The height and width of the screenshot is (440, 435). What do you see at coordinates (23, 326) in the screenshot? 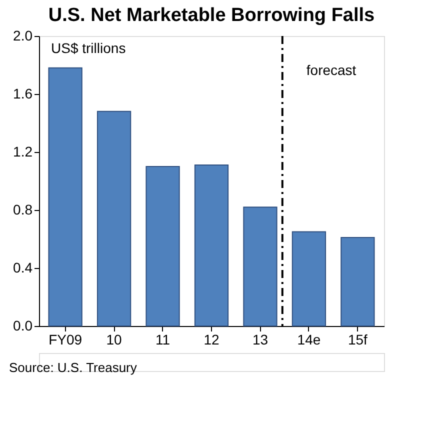
I see `y-tick-label: 0.0` at bounding box center [23, 326].